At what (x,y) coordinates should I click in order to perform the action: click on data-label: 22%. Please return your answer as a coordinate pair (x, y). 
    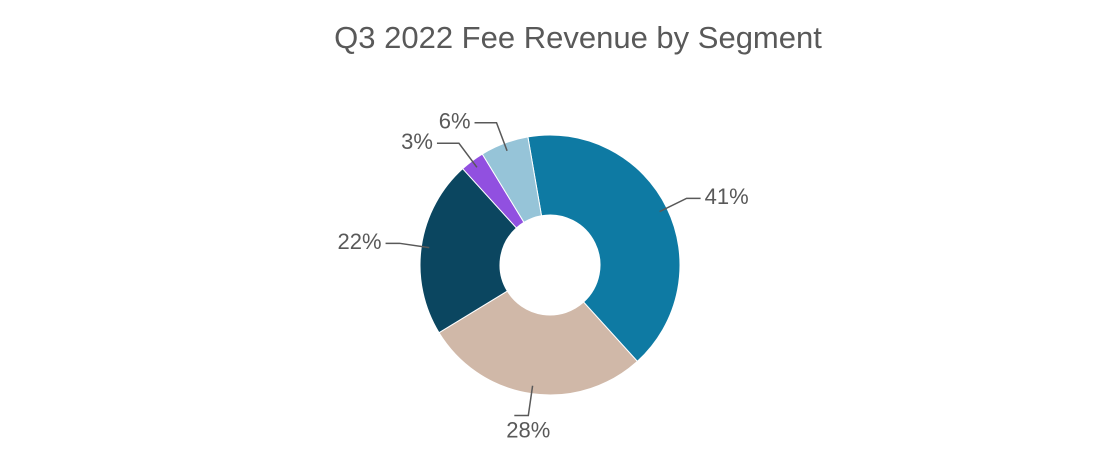
    Looking at the image, I should click on (360, 241).